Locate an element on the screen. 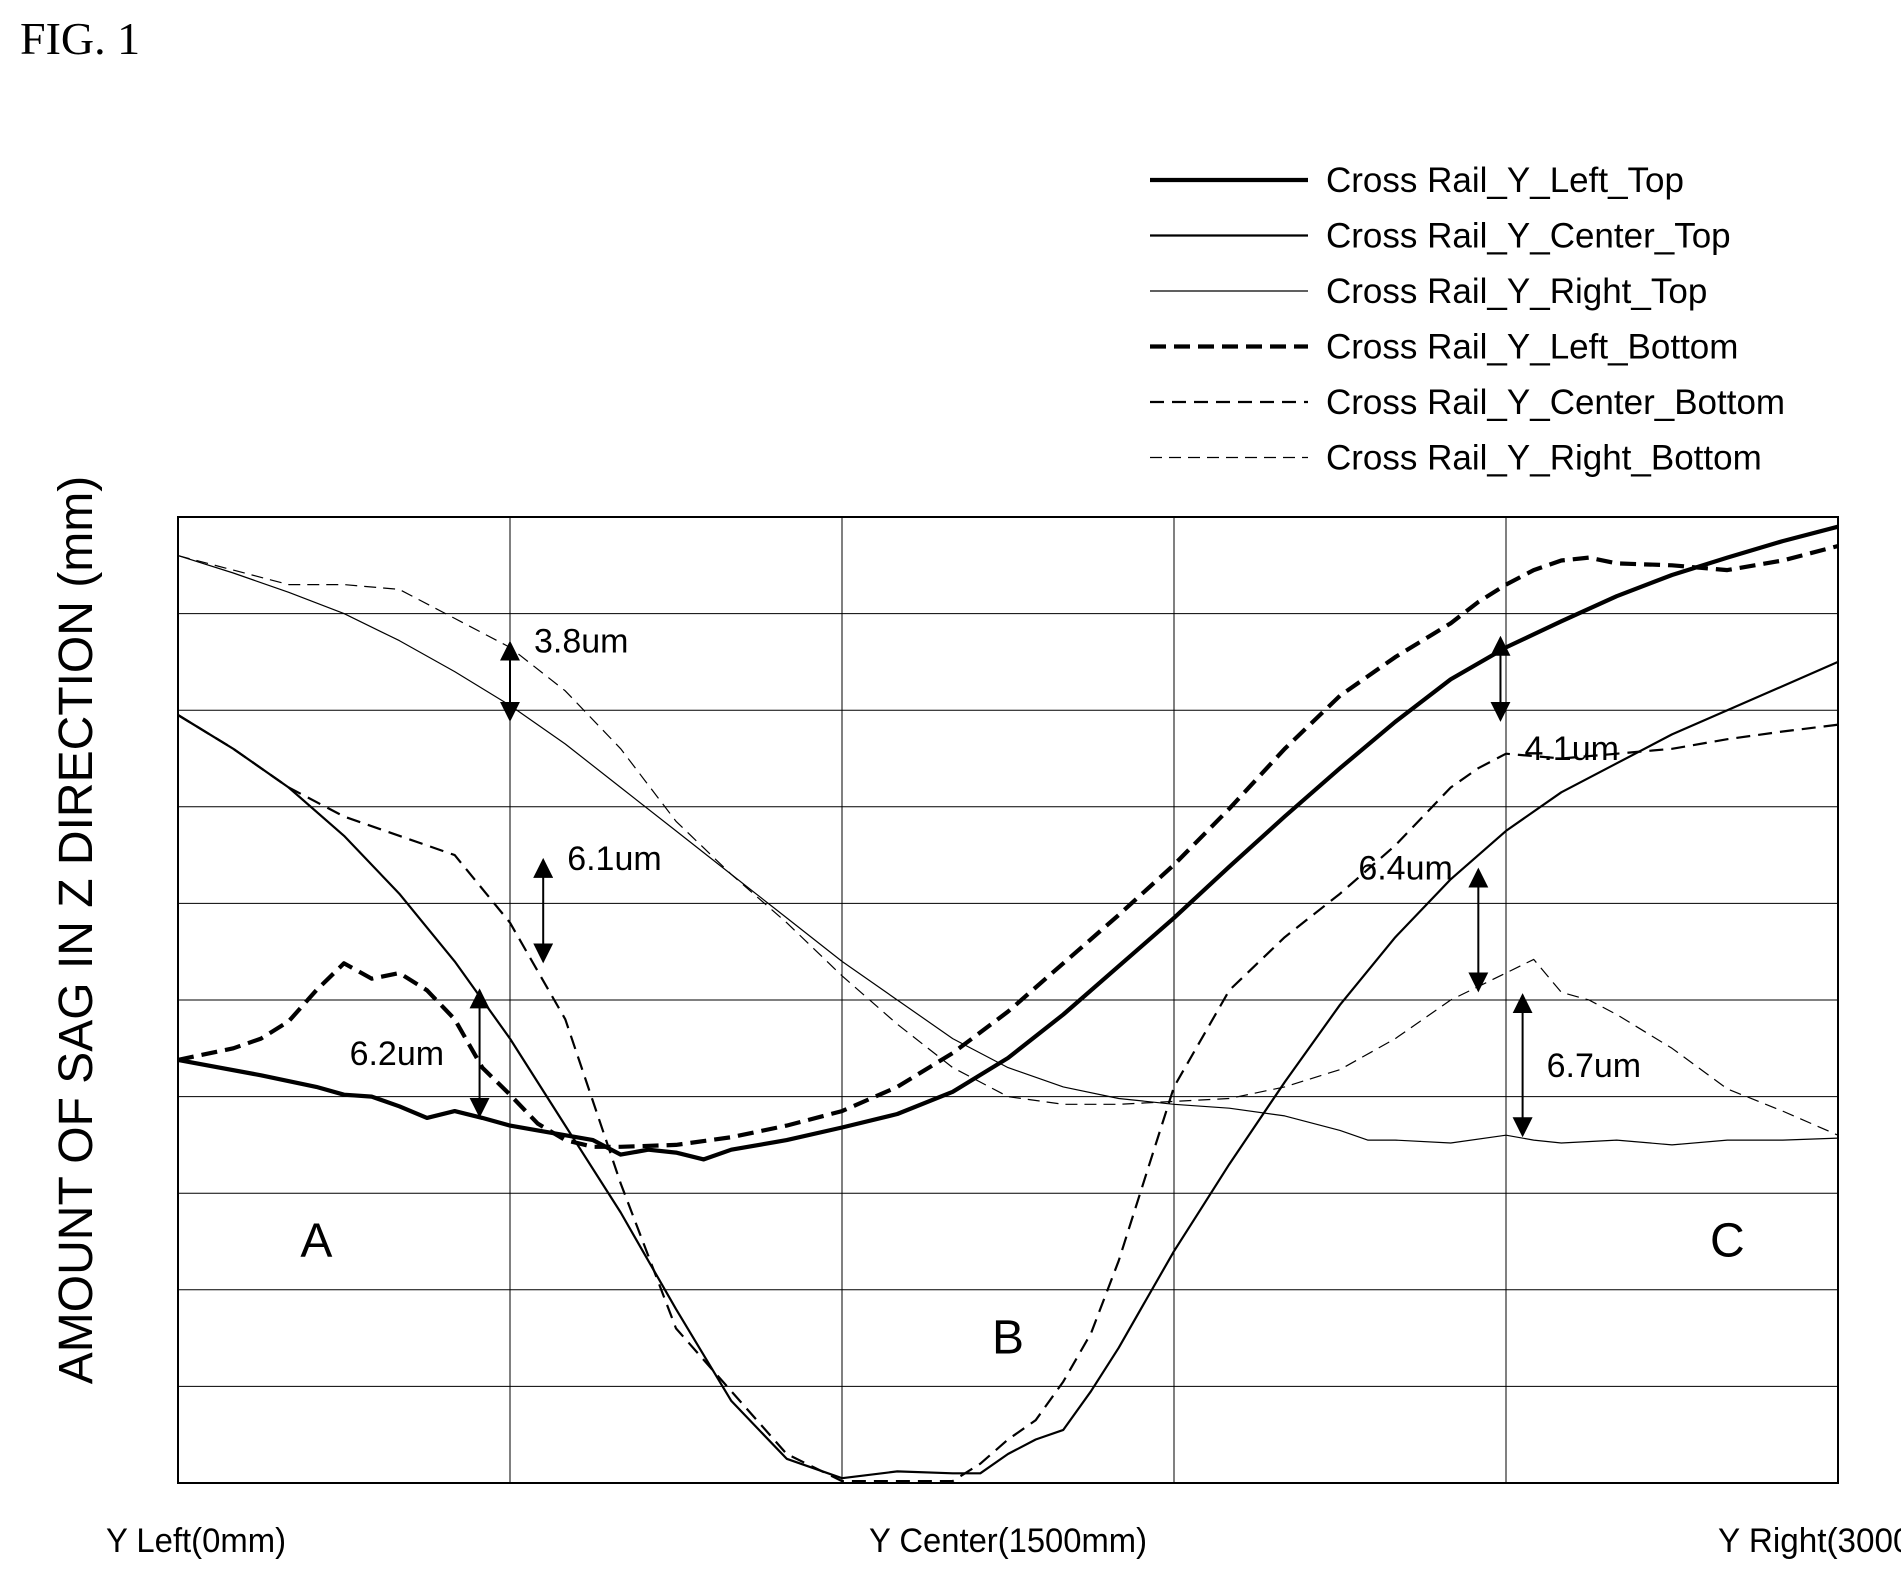 This screenshot has width=1901, height=1574. legend-label: Cross Rail_Y_Center_Top is located at coordinates (1528, 236).